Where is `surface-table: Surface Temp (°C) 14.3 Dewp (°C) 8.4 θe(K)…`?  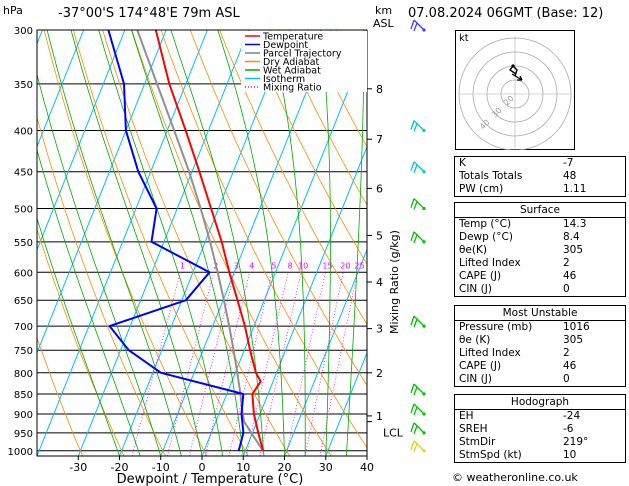
surface-table: Surface Temp (°C) 14.3 Dewp (°C) 8.4 θe(K)… is located at coordinates (540, 249).